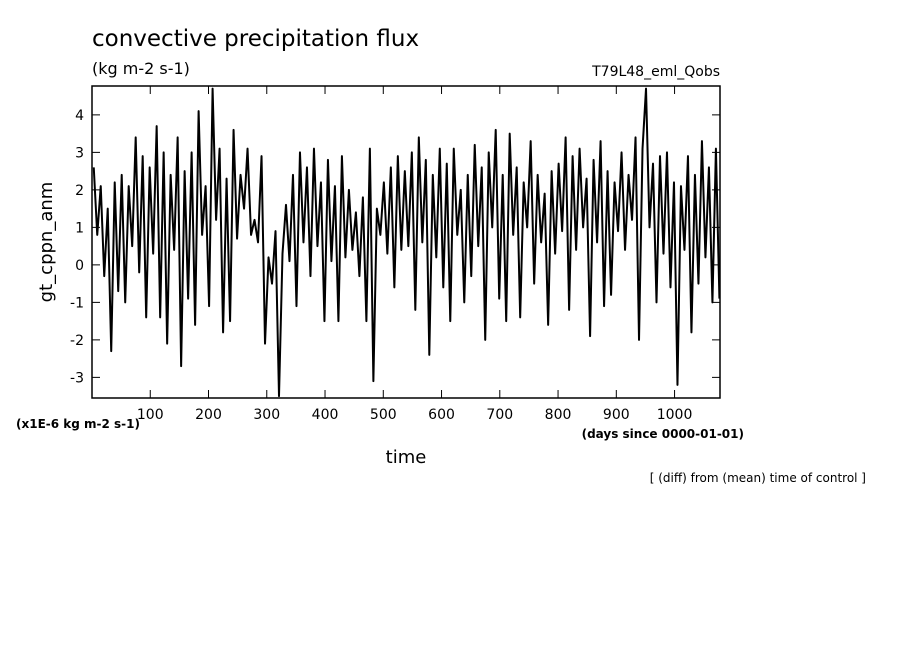 This screenshot has width=904, height=654. I want to click on y-tick-label: 2, so click(79, 191).